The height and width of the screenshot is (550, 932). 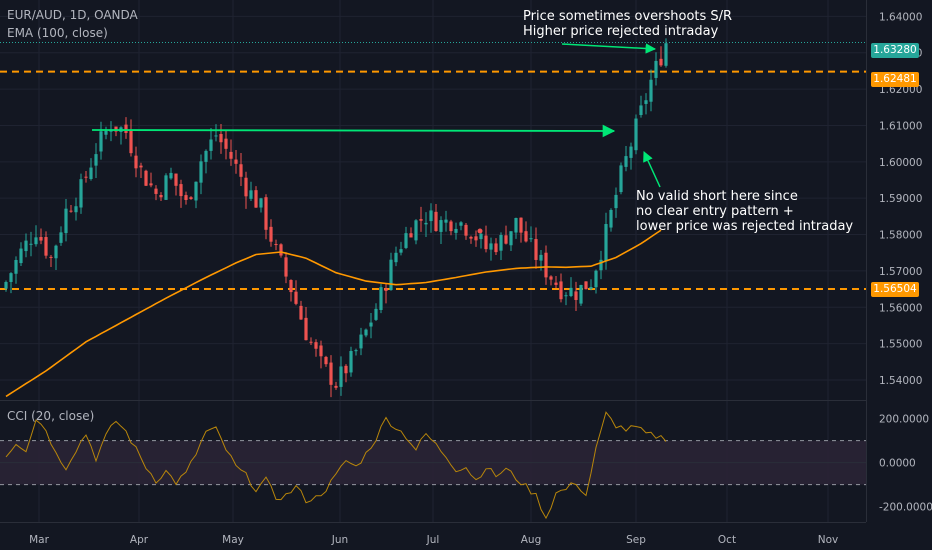 What do you see at coordinates (904, 420) in the screenshot?
I see `cci-tick-label: 200.0000` at bounding box center [904, 420].